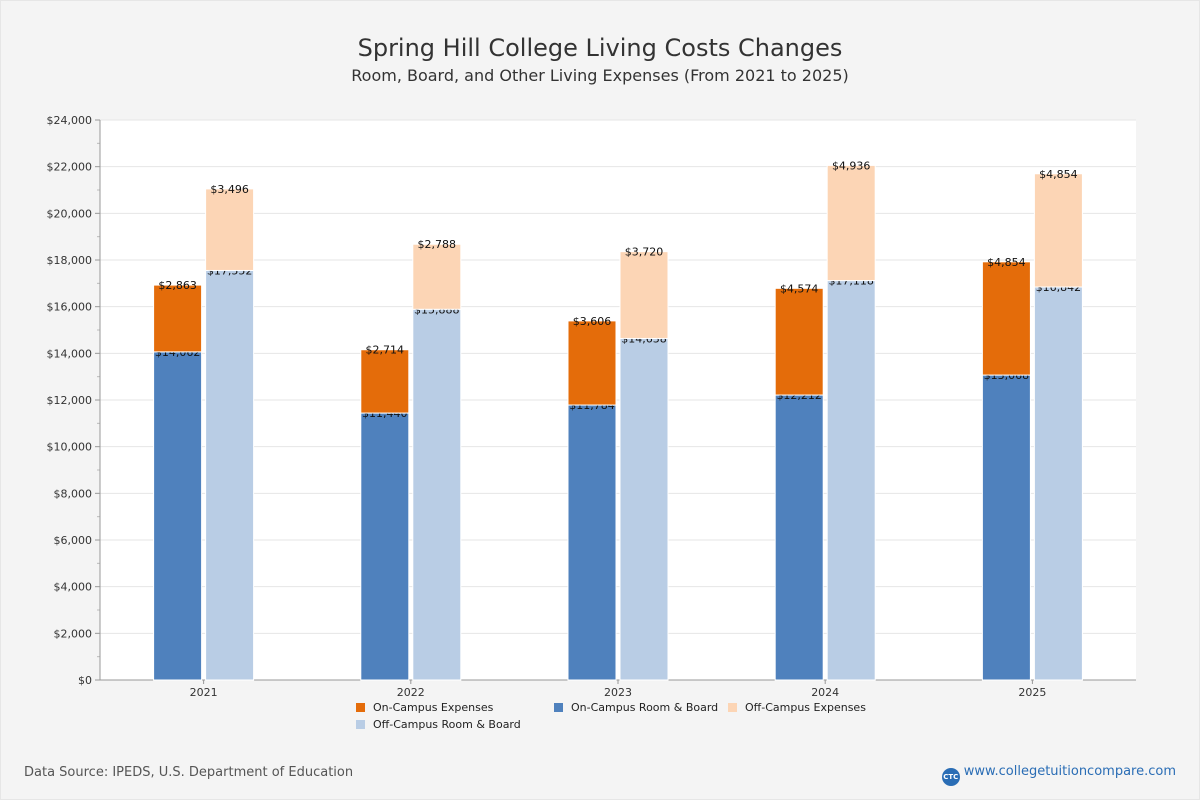  Describe the element at coordinates (851, 165) in the screenshot. I see `data-label: $4,936` at that location.